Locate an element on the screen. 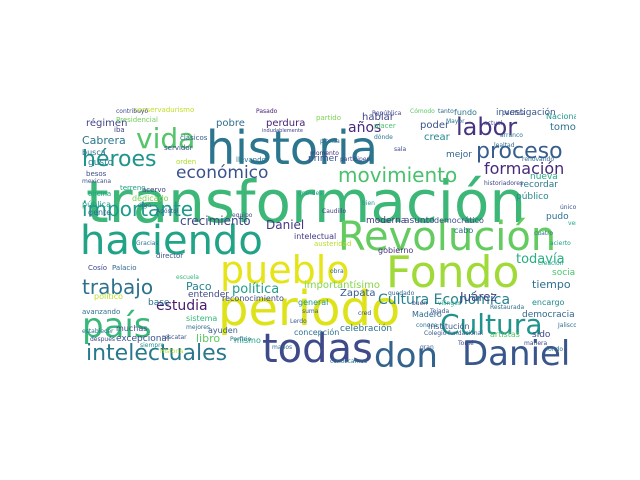 This screenshot has height=480, width=640. word-daniel-small: Daniel is located at coordinates (285, 225).